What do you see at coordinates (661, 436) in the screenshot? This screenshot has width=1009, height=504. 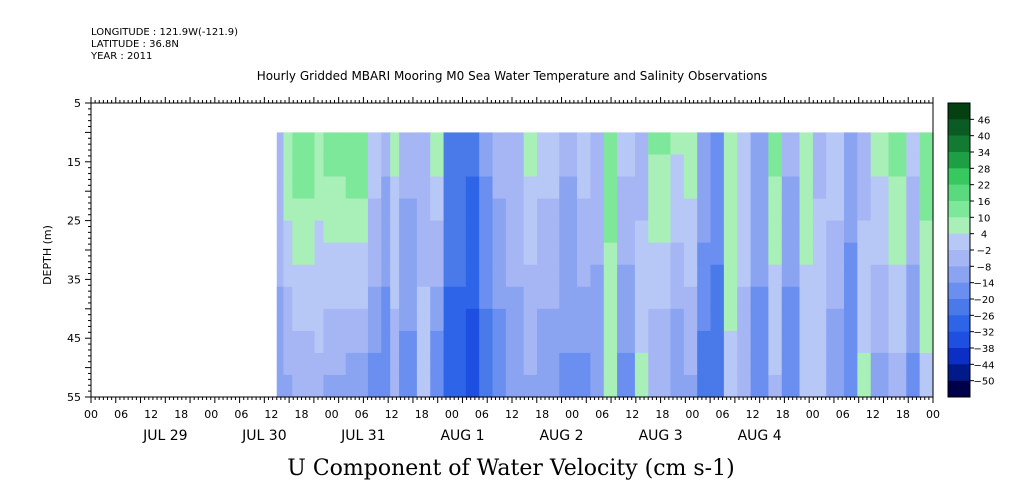 I see `day-label: AUG 3` at bounding box center [661, 436].